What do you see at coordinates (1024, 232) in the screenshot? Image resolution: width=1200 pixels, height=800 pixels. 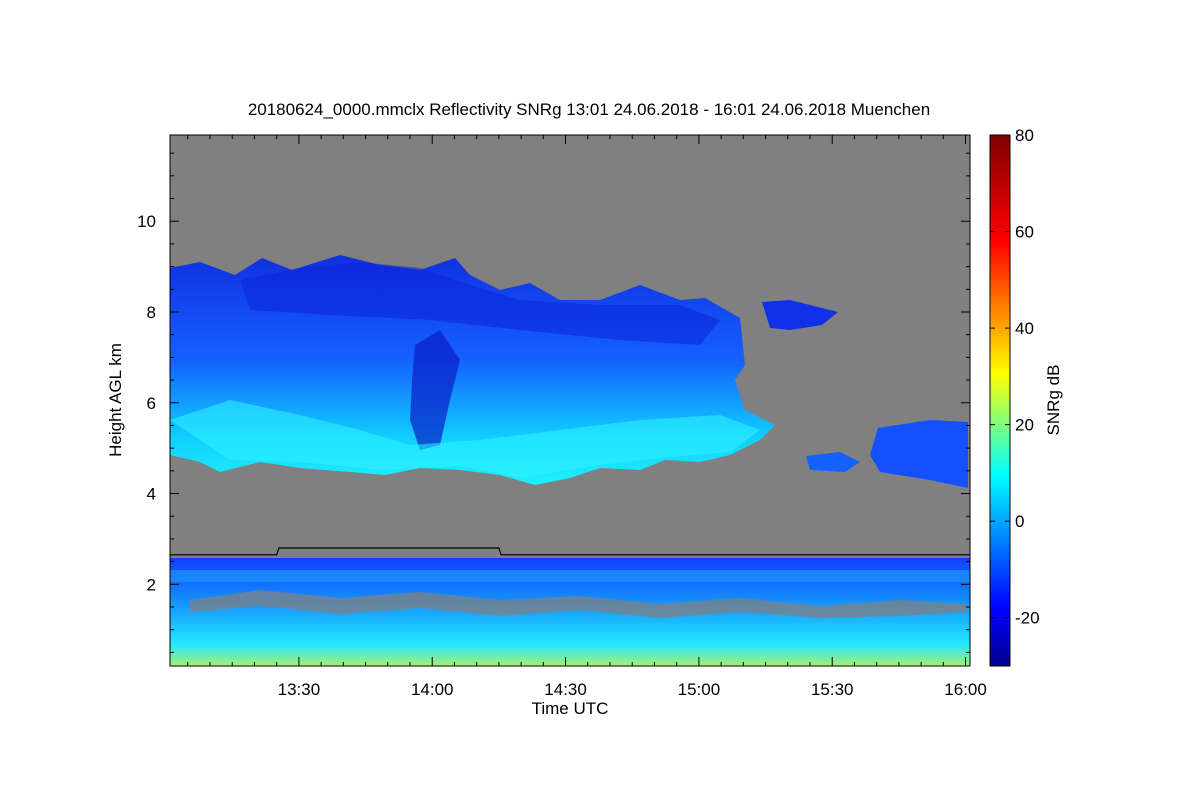 I see `colorbar-tick-label: 60` at bounding box center [1024, 232].